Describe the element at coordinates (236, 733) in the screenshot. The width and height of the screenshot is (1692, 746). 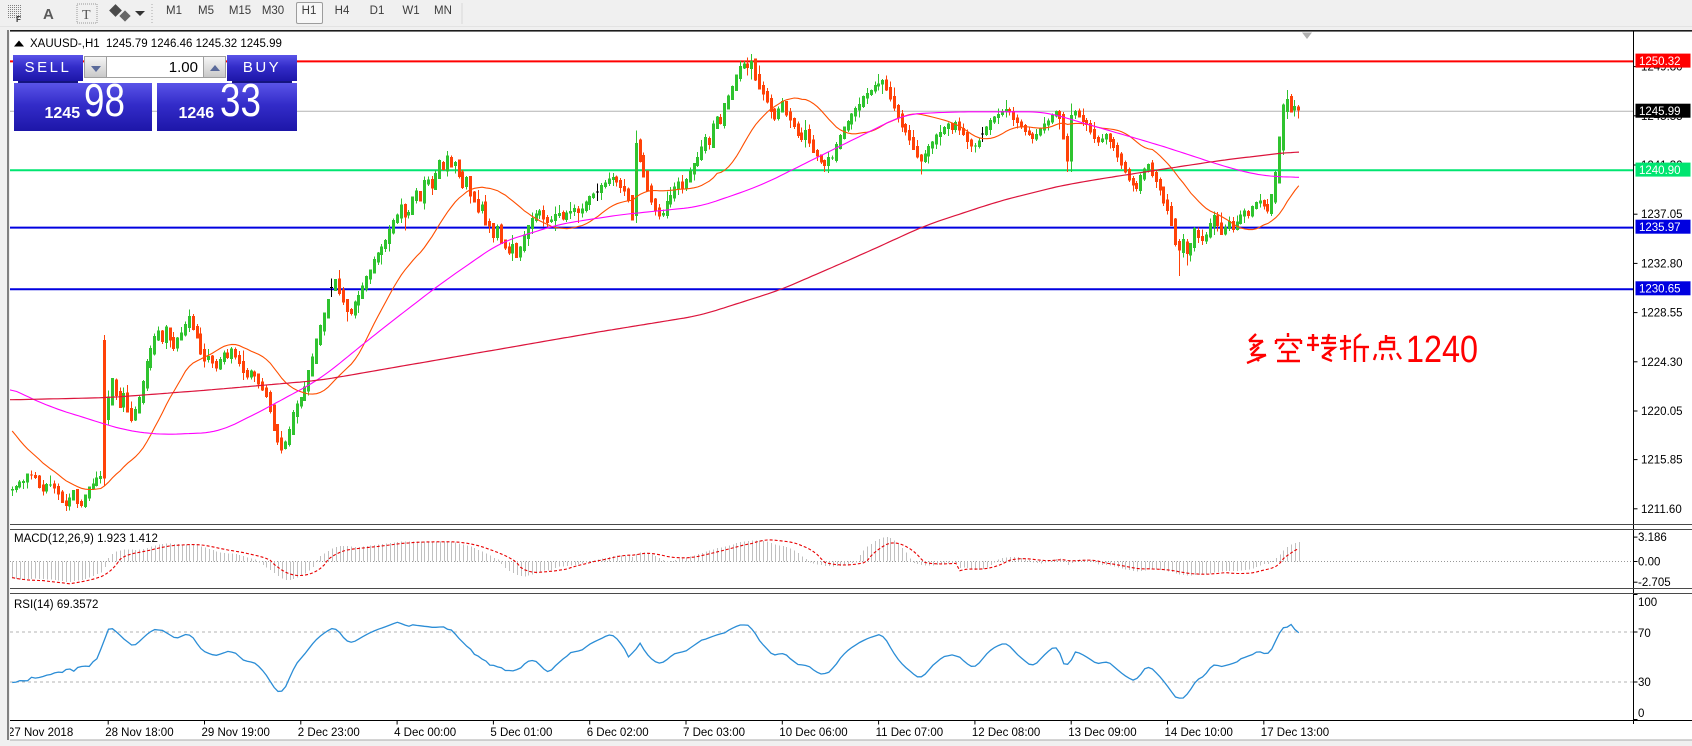
I see `svg-text: 29 Nov 19:00` at that location.